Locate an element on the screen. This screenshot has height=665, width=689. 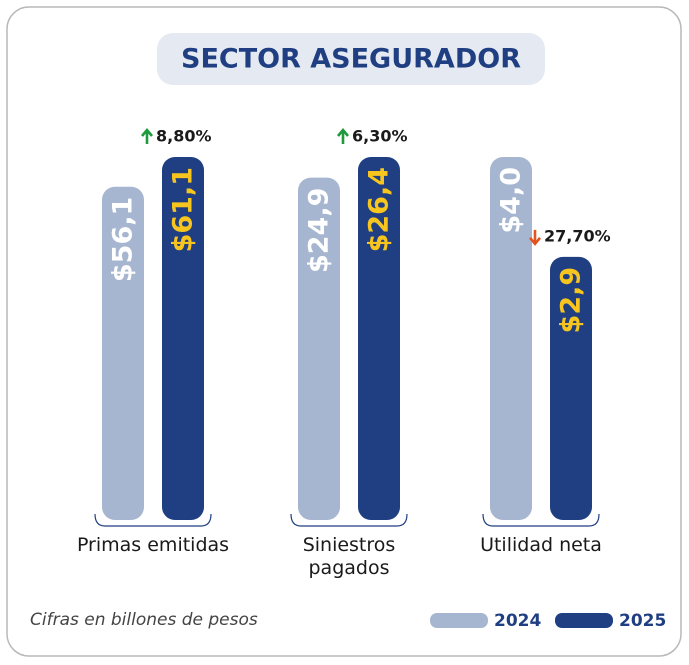
change-label: 8,80% is located at coordinates (184, 136).